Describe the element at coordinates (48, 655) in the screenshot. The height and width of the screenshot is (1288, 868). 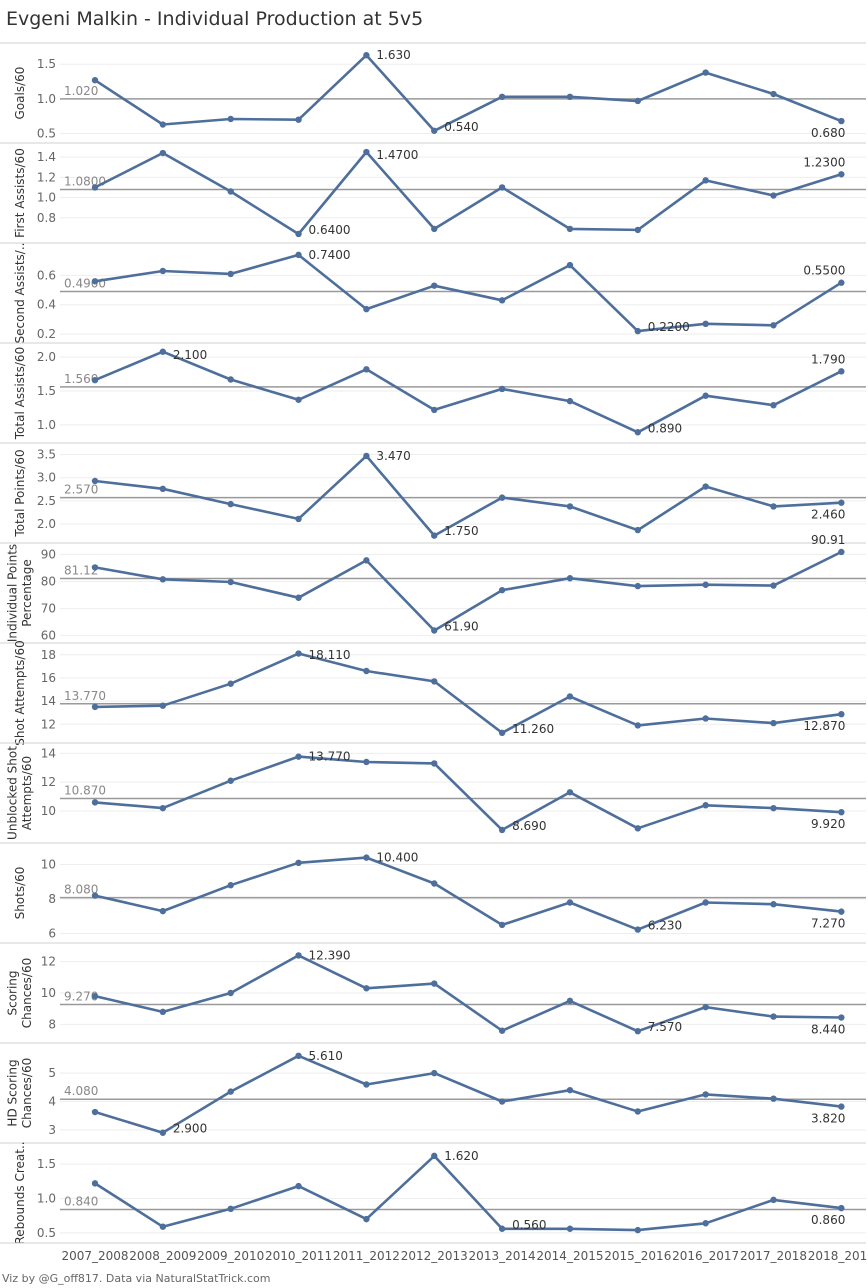
I see `y-tick-label: 18` at that location.